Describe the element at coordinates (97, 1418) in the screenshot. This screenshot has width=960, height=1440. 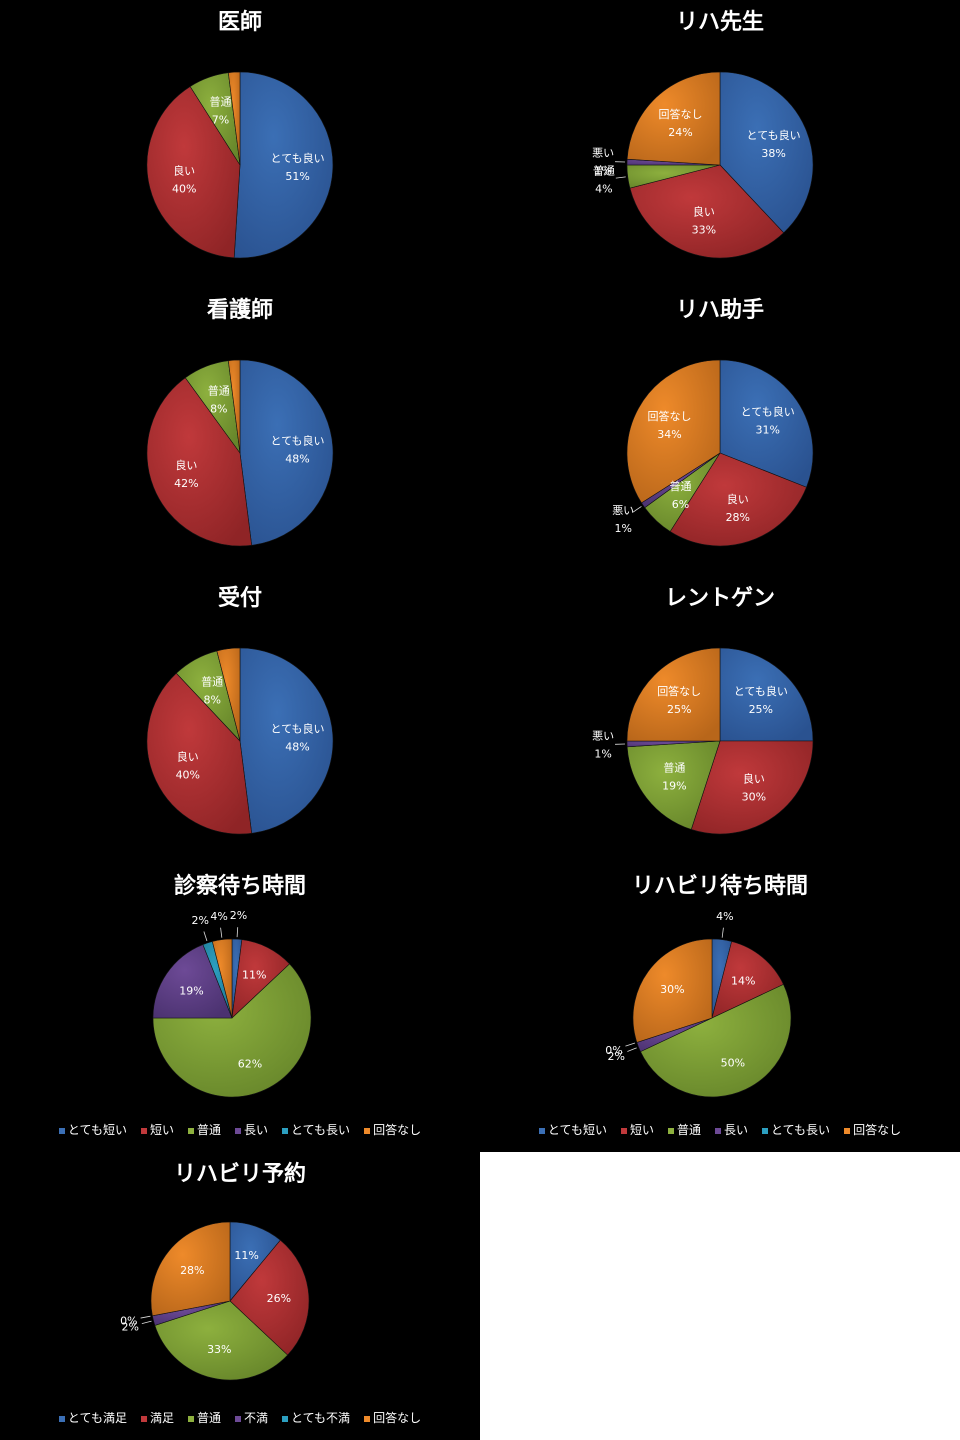
I see `legend-label: とても満足` at that location.